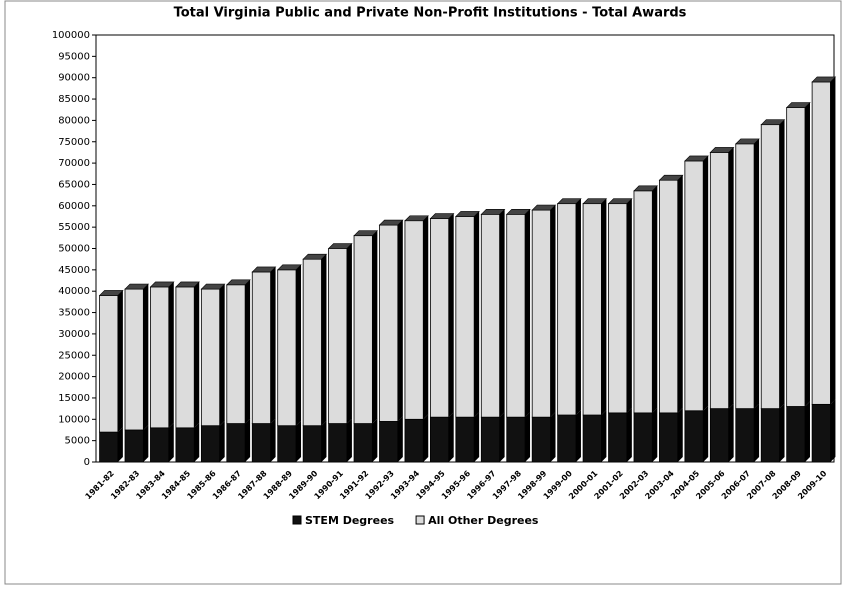  What do you see at coordinates (74, 377) in the screenshot?
I see `y-tick-label: 20000` at bounding box center [74, 377].